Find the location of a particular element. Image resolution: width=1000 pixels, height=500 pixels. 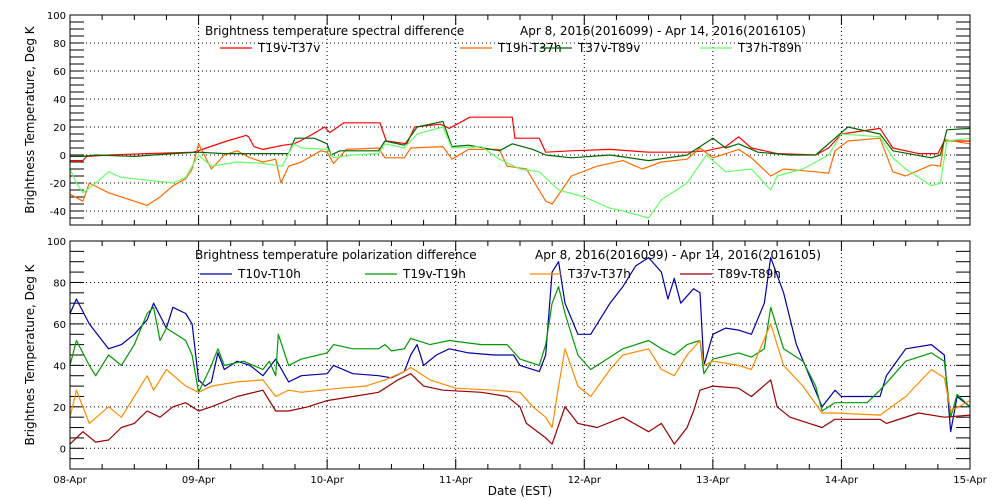

legend-label: T37v-T89v is located at coordinates (608, 48).